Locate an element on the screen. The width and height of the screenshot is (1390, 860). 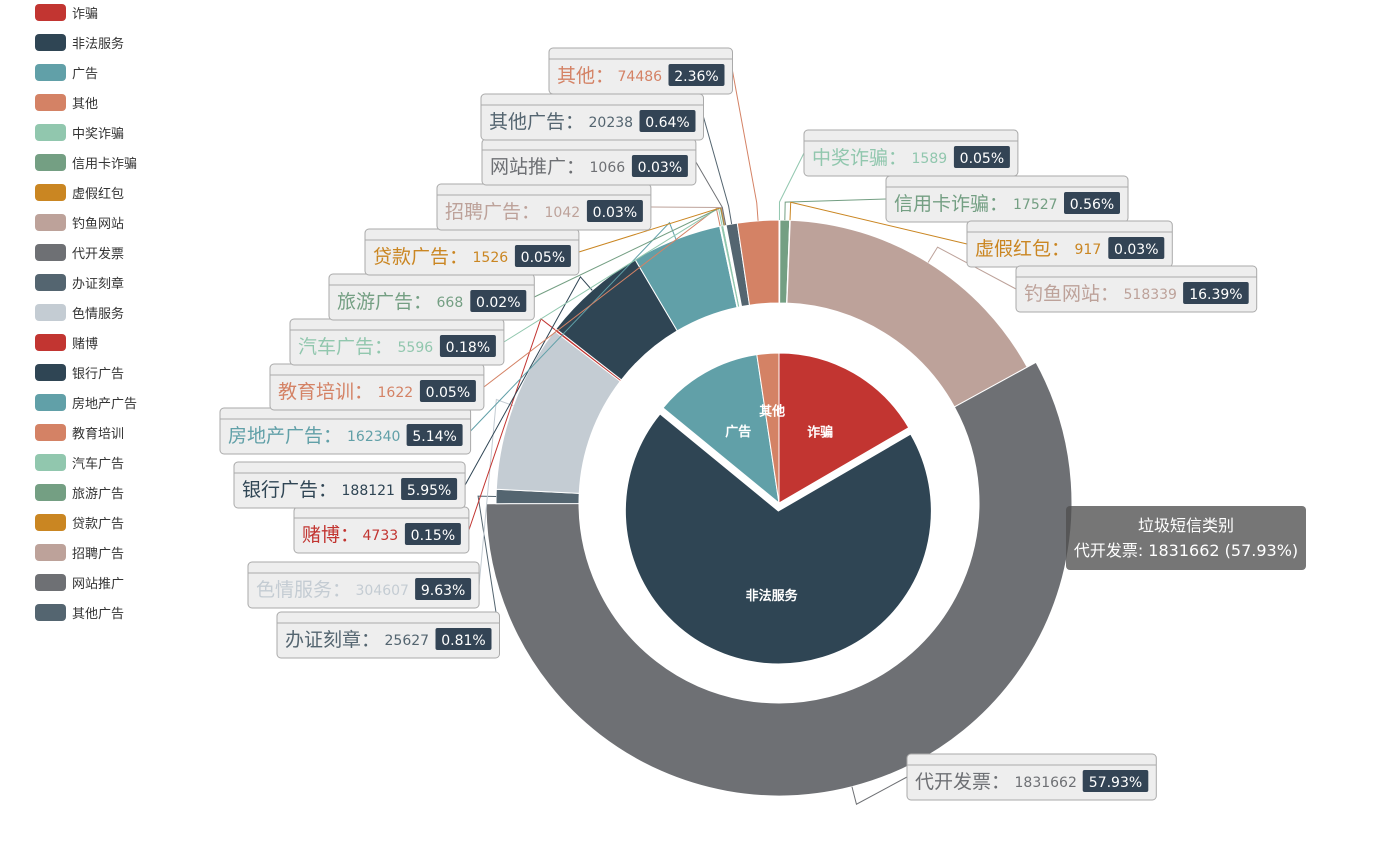
legend-item: 教育培训 is located at coordinates (115, 432).